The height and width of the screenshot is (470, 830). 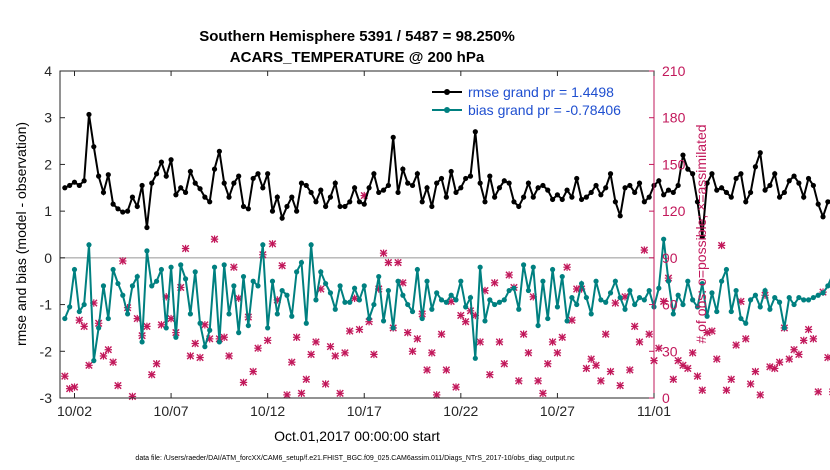 I want to click on y2-tick-label: 0, so click(x=666, y=398).